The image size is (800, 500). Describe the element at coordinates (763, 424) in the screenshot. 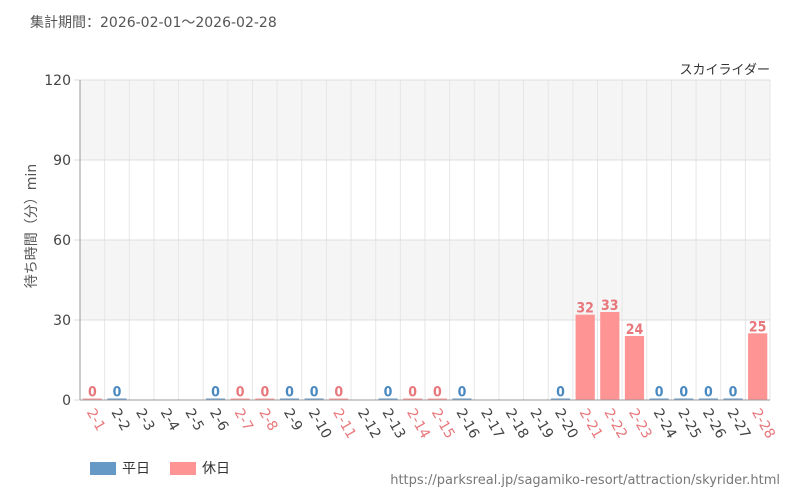

I see `x-tick-label: 2-28` at that location.